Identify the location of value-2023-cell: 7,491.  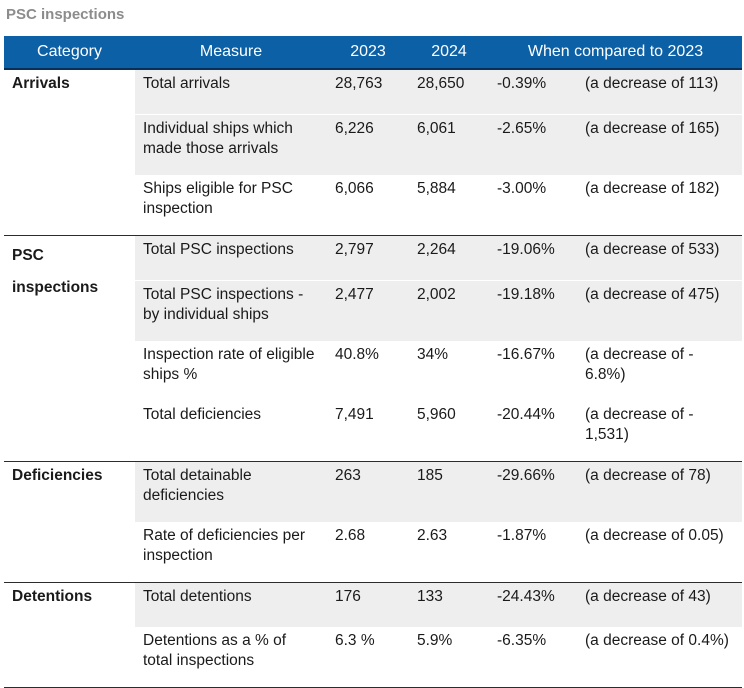
(368, 431).